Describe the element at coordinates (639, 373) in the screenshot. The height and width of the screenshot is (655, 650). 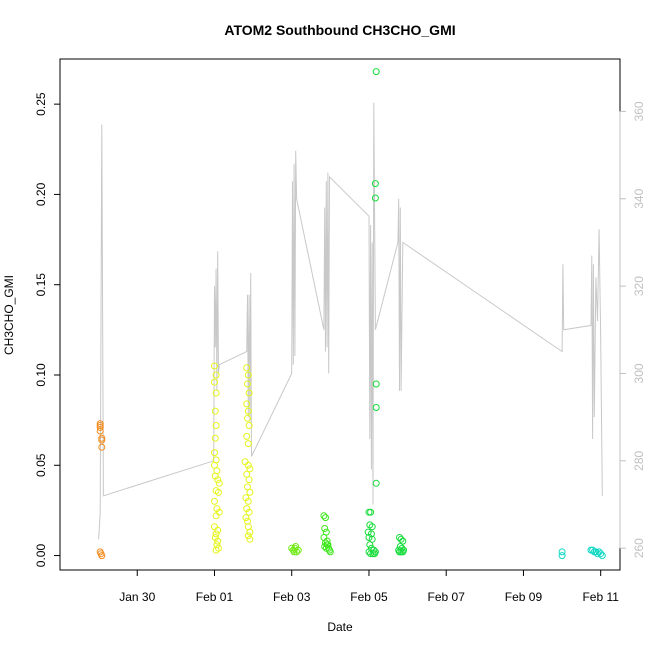
I see `y2-tick-label: 300` at that location.